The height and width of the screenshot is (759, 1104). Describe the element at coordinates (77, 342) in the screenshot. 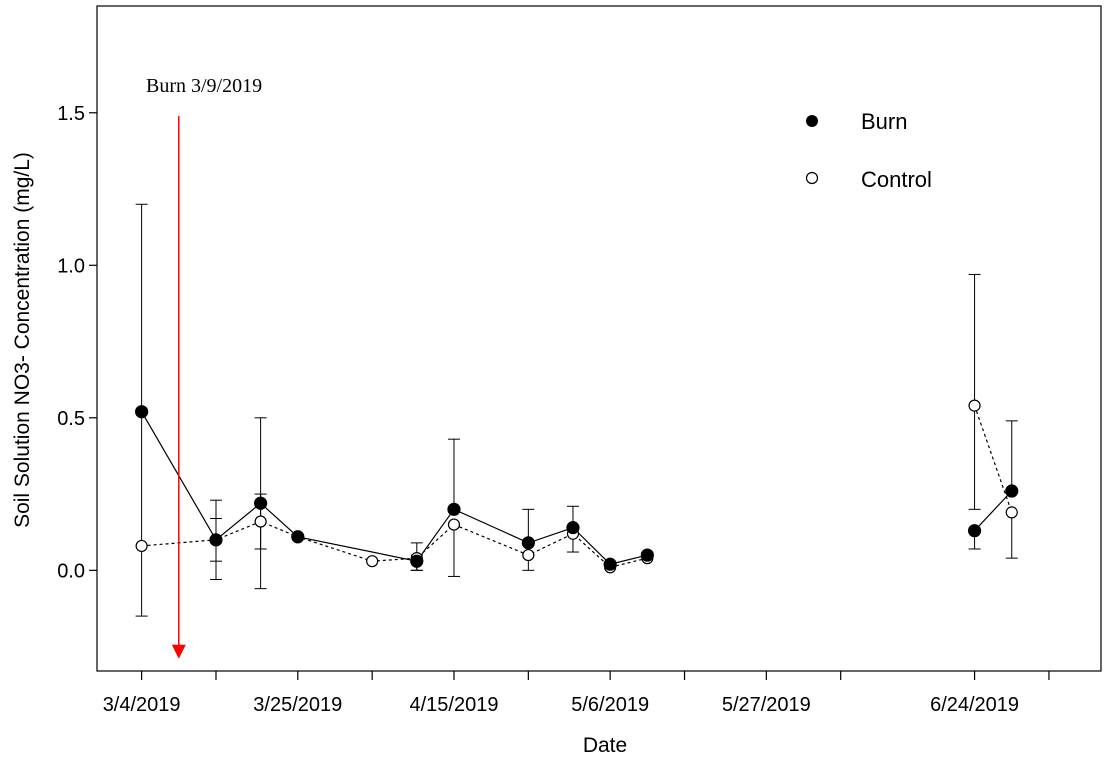

I see `y-axis: 0.0 0.5 1.0 1.5` at that location.